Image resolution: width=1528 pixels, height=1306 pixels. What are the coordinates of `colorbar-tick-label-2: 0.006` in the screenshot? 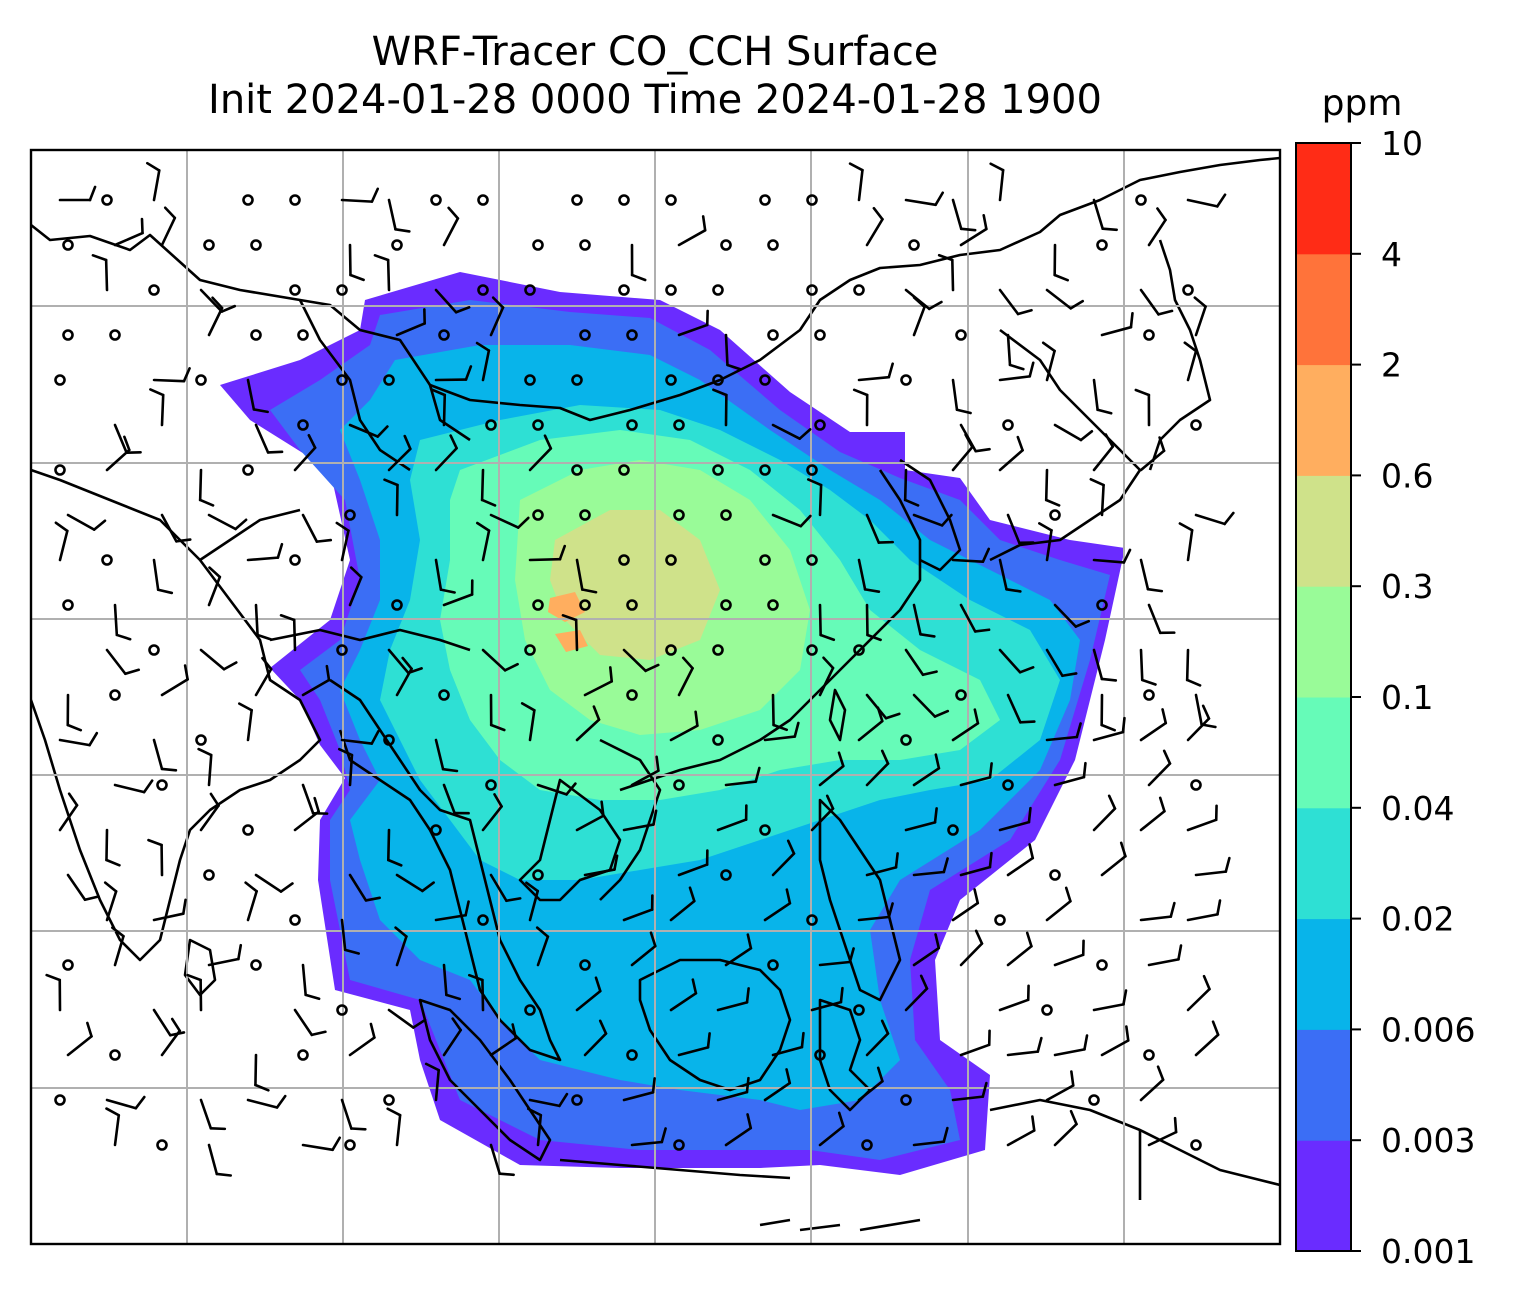 It's located at (1428, 1029).